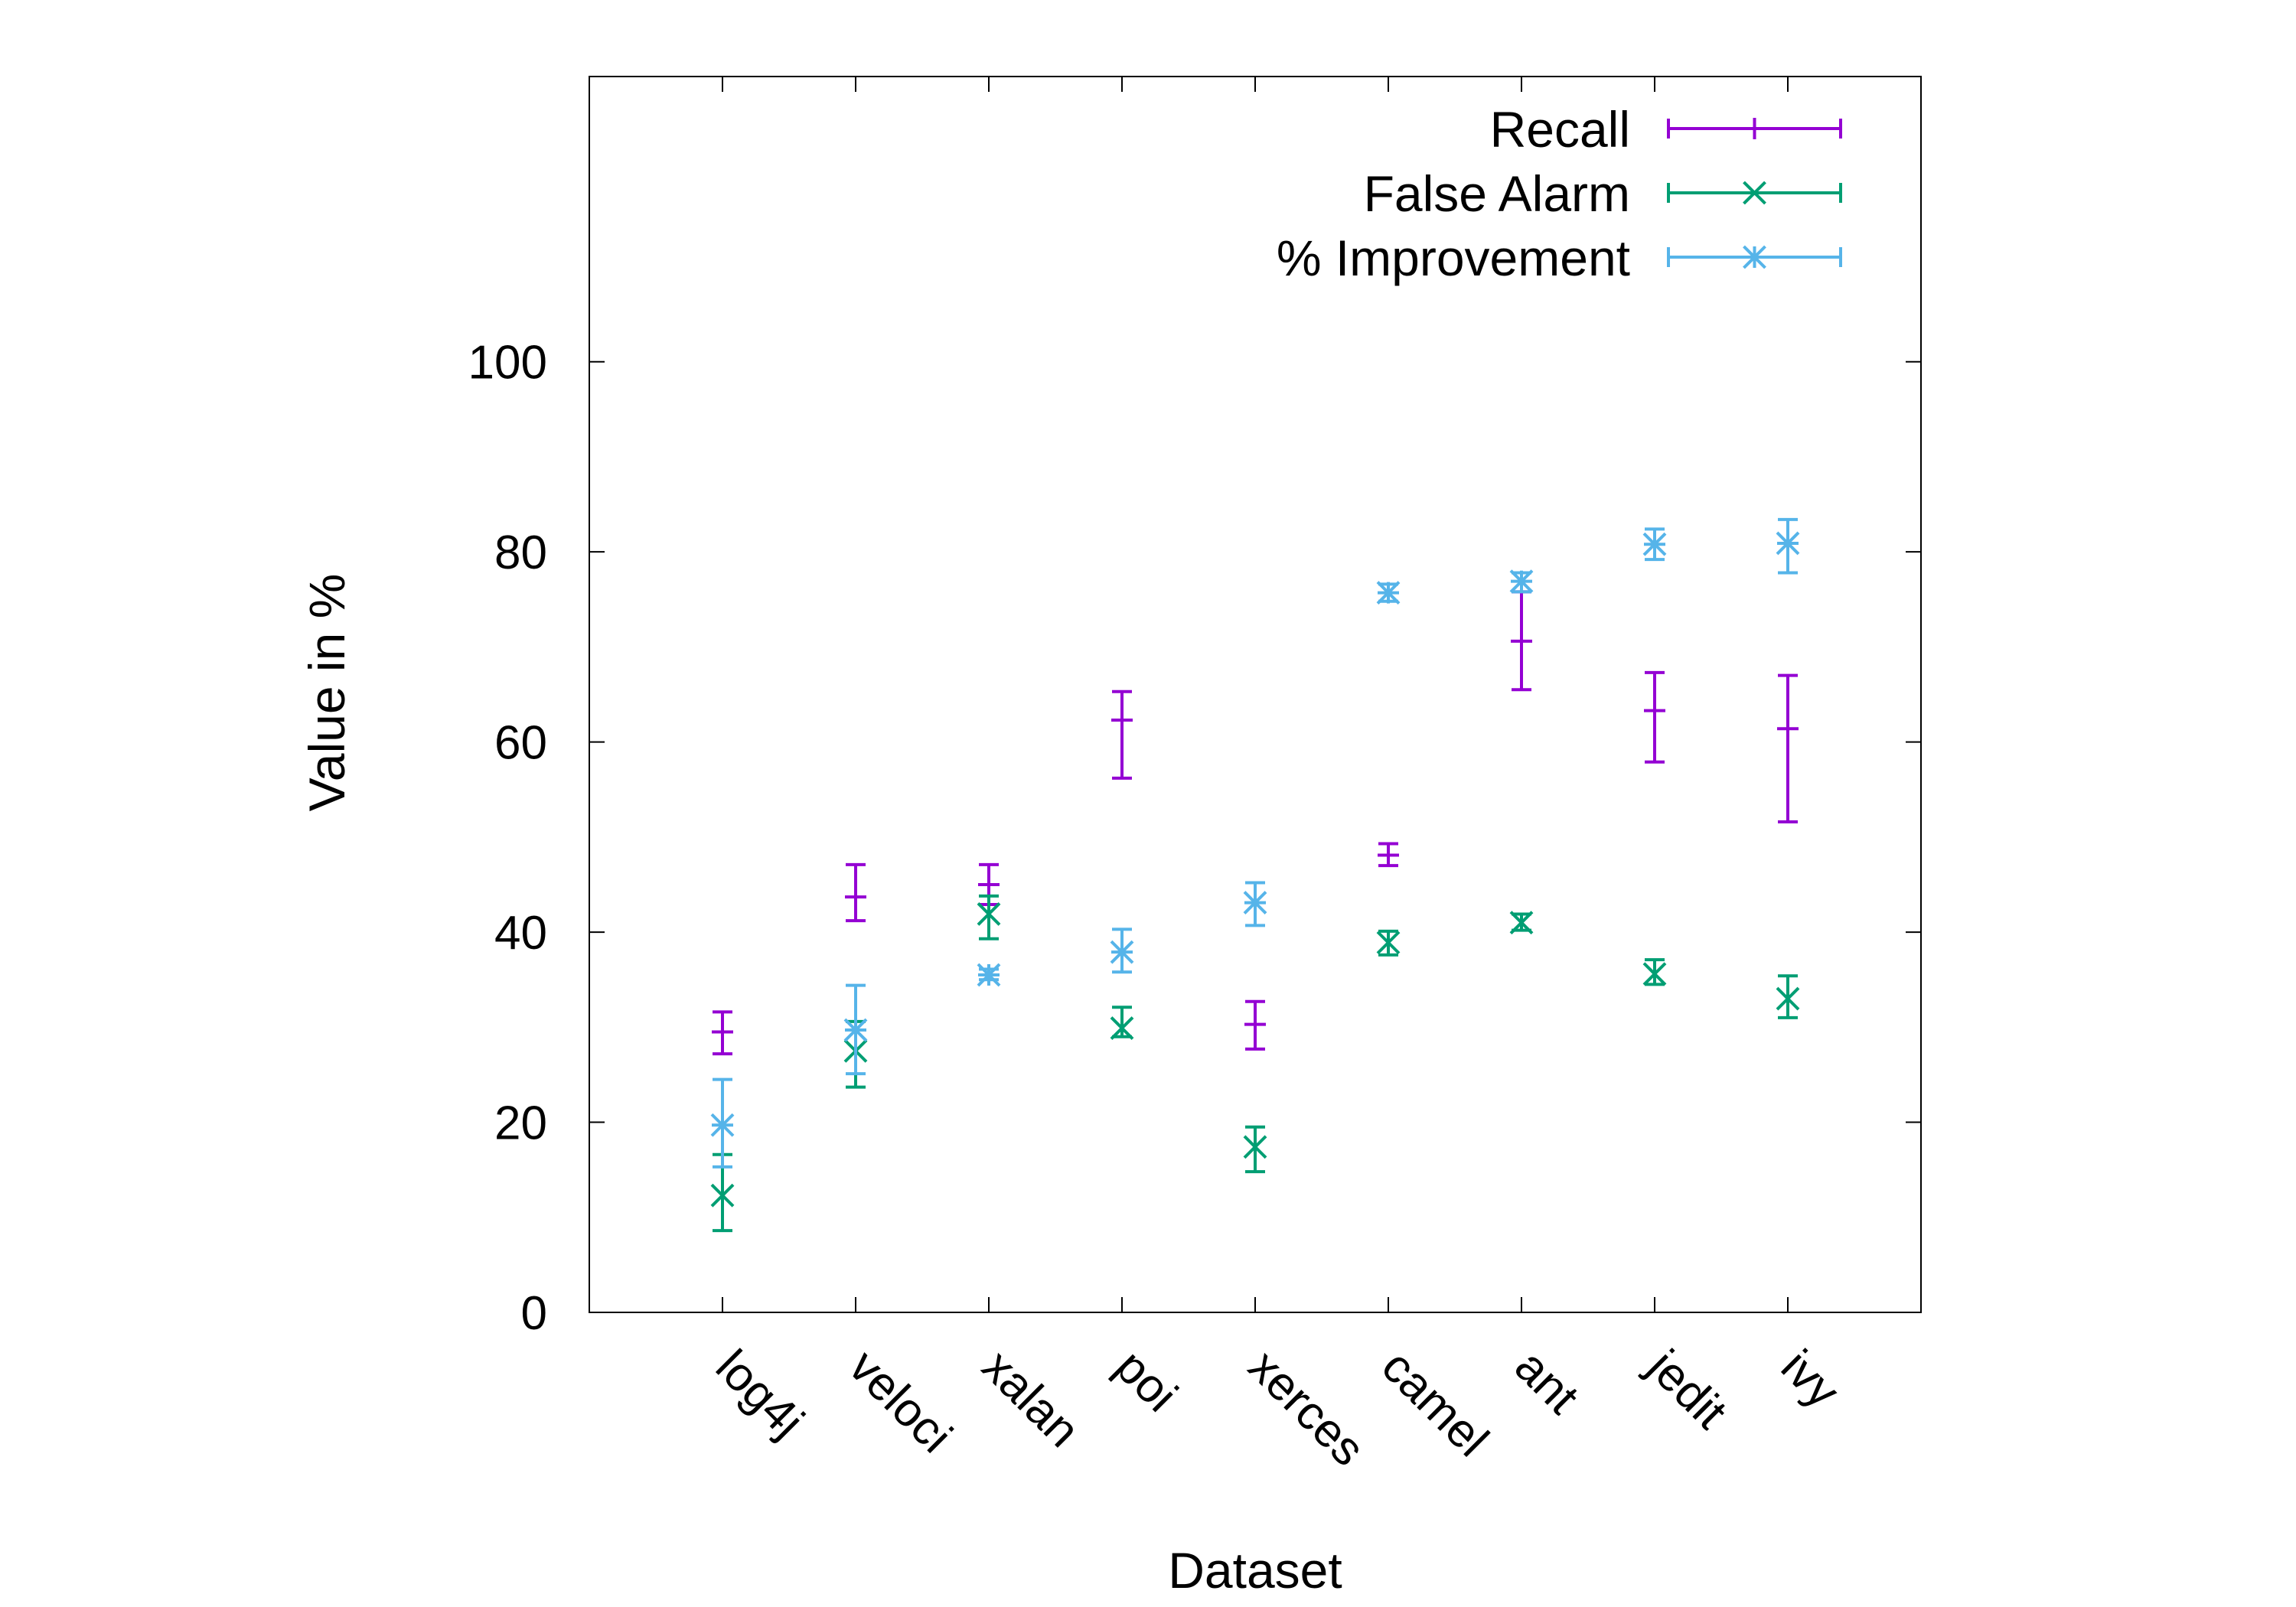 The width and height of the screenshot is (2296, 1607). What do you see at coordinates (507, 838) in the screenshot?
I see `y-tick-labels: 0 20 40 60 80 100` at bounding box center [507, 838].